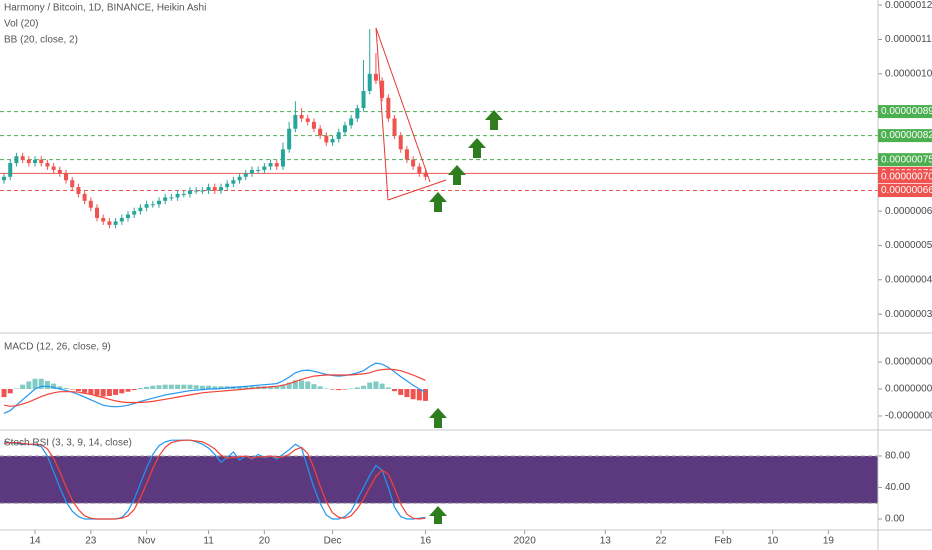  I want to click on y-tick-label: 40.00, so click(897, 487).